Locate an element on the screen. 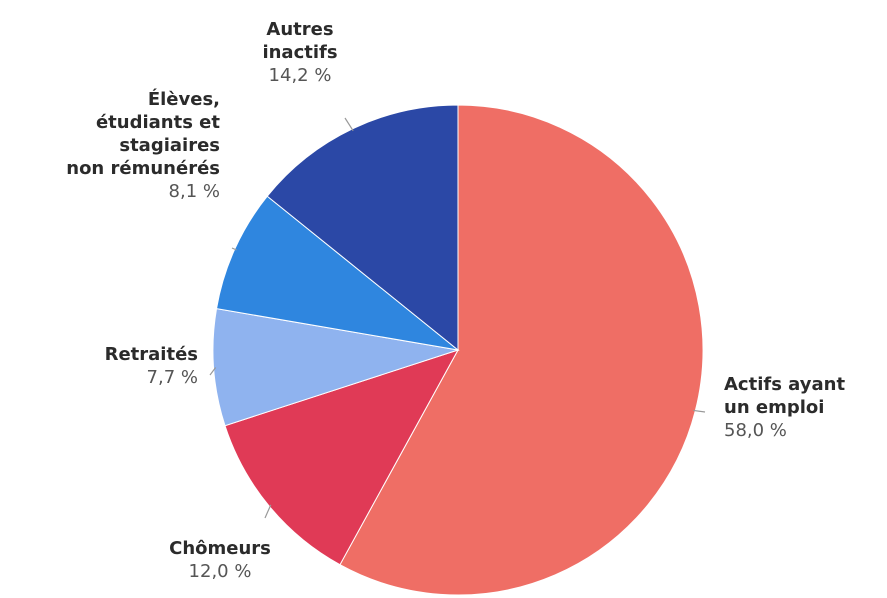 The width and height of the screenshot is (887, 598). value-label: 7,7 % is located at coordinates (172, 377).